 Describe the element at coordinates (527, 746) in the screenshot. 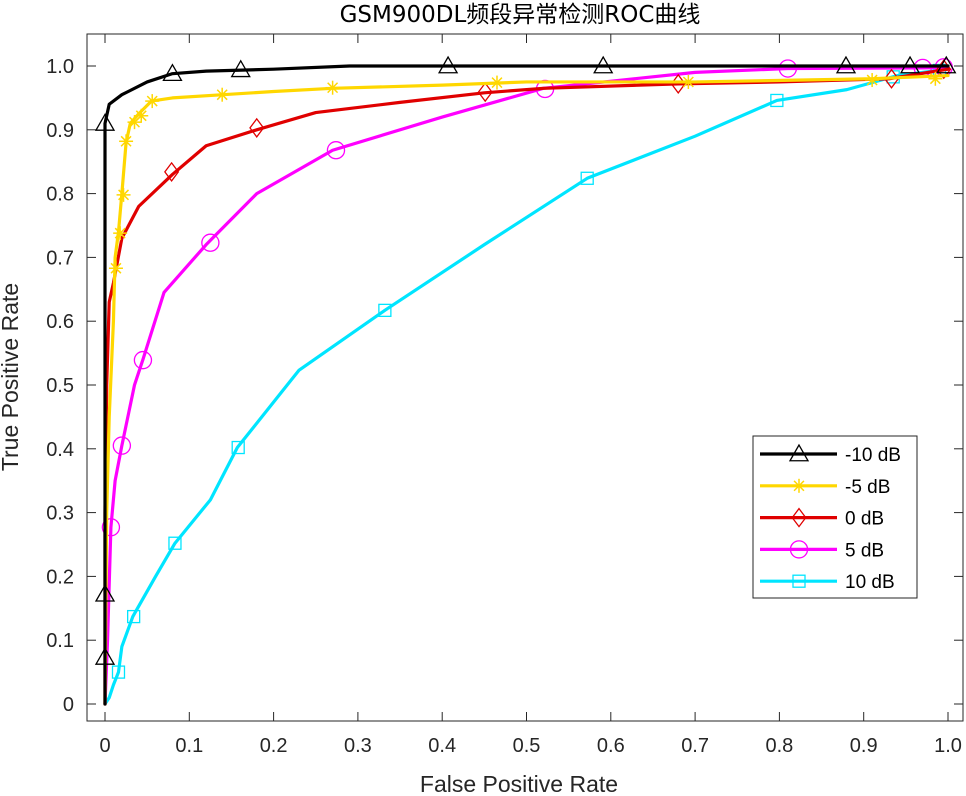

I see `x-tick-label: 0.5` at that location.